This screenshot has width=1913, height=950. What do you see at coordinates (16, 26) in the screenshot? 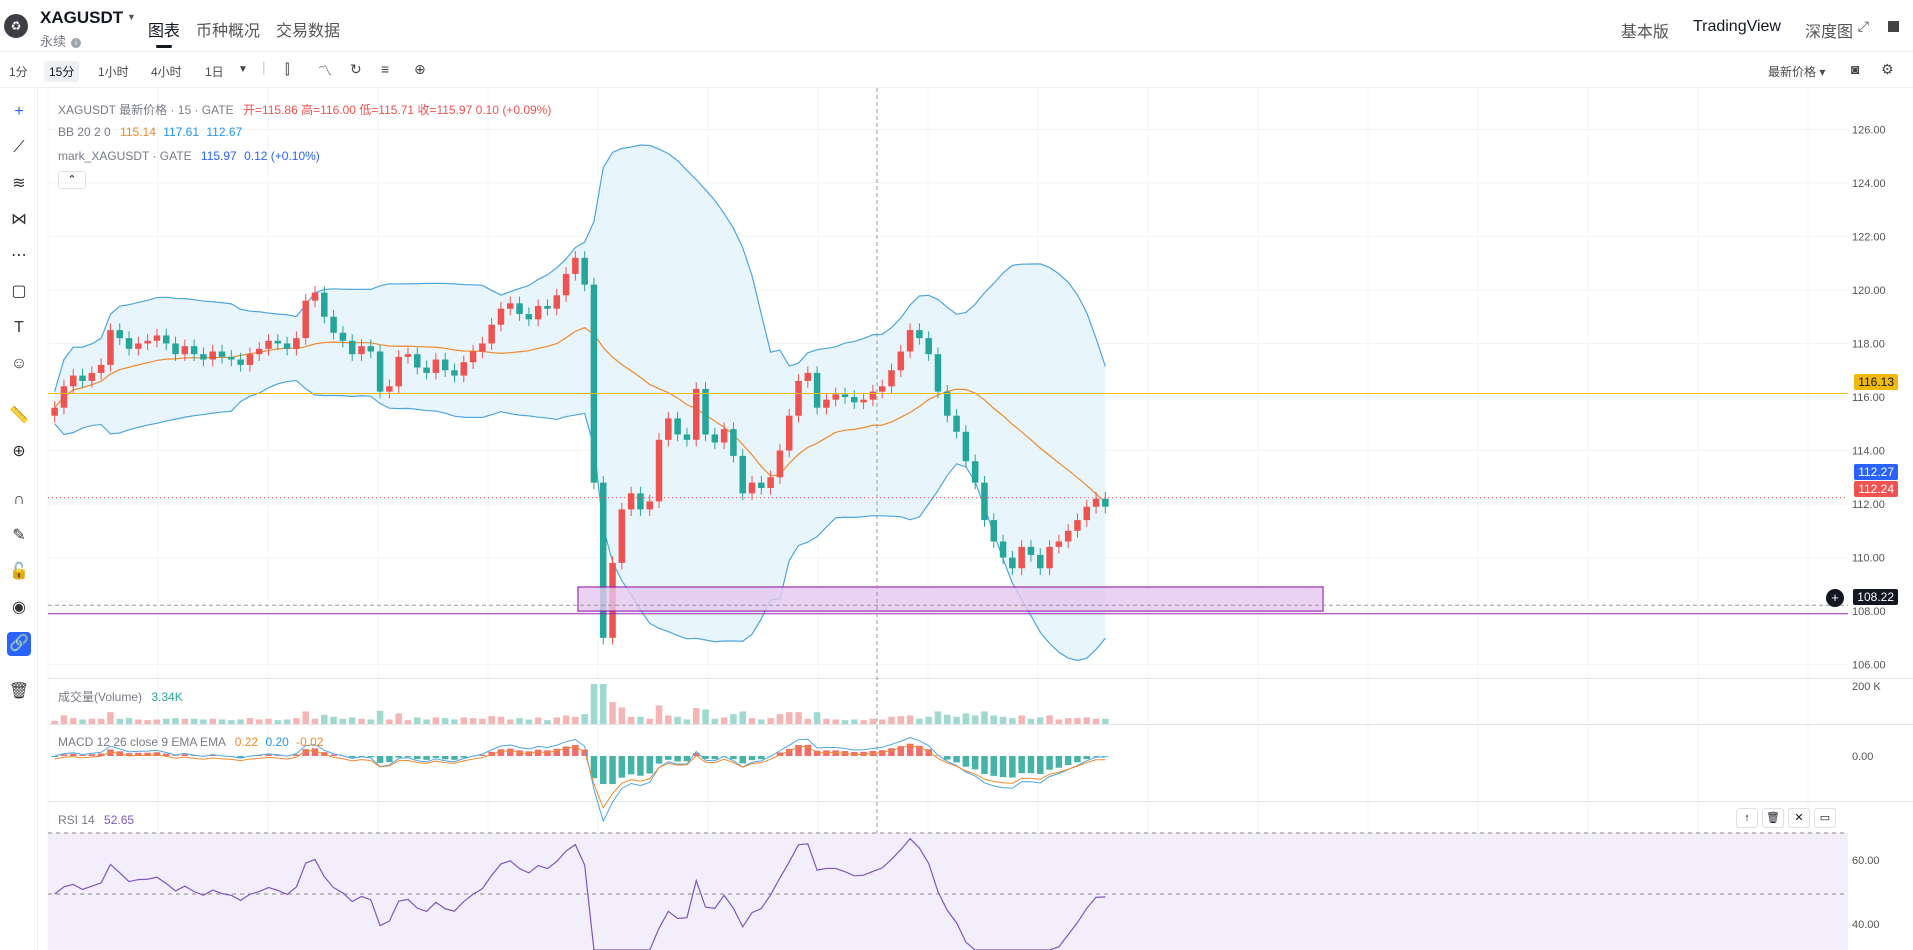
I see `silver-logo-icon: ♻` at bounding box center [16, 26].